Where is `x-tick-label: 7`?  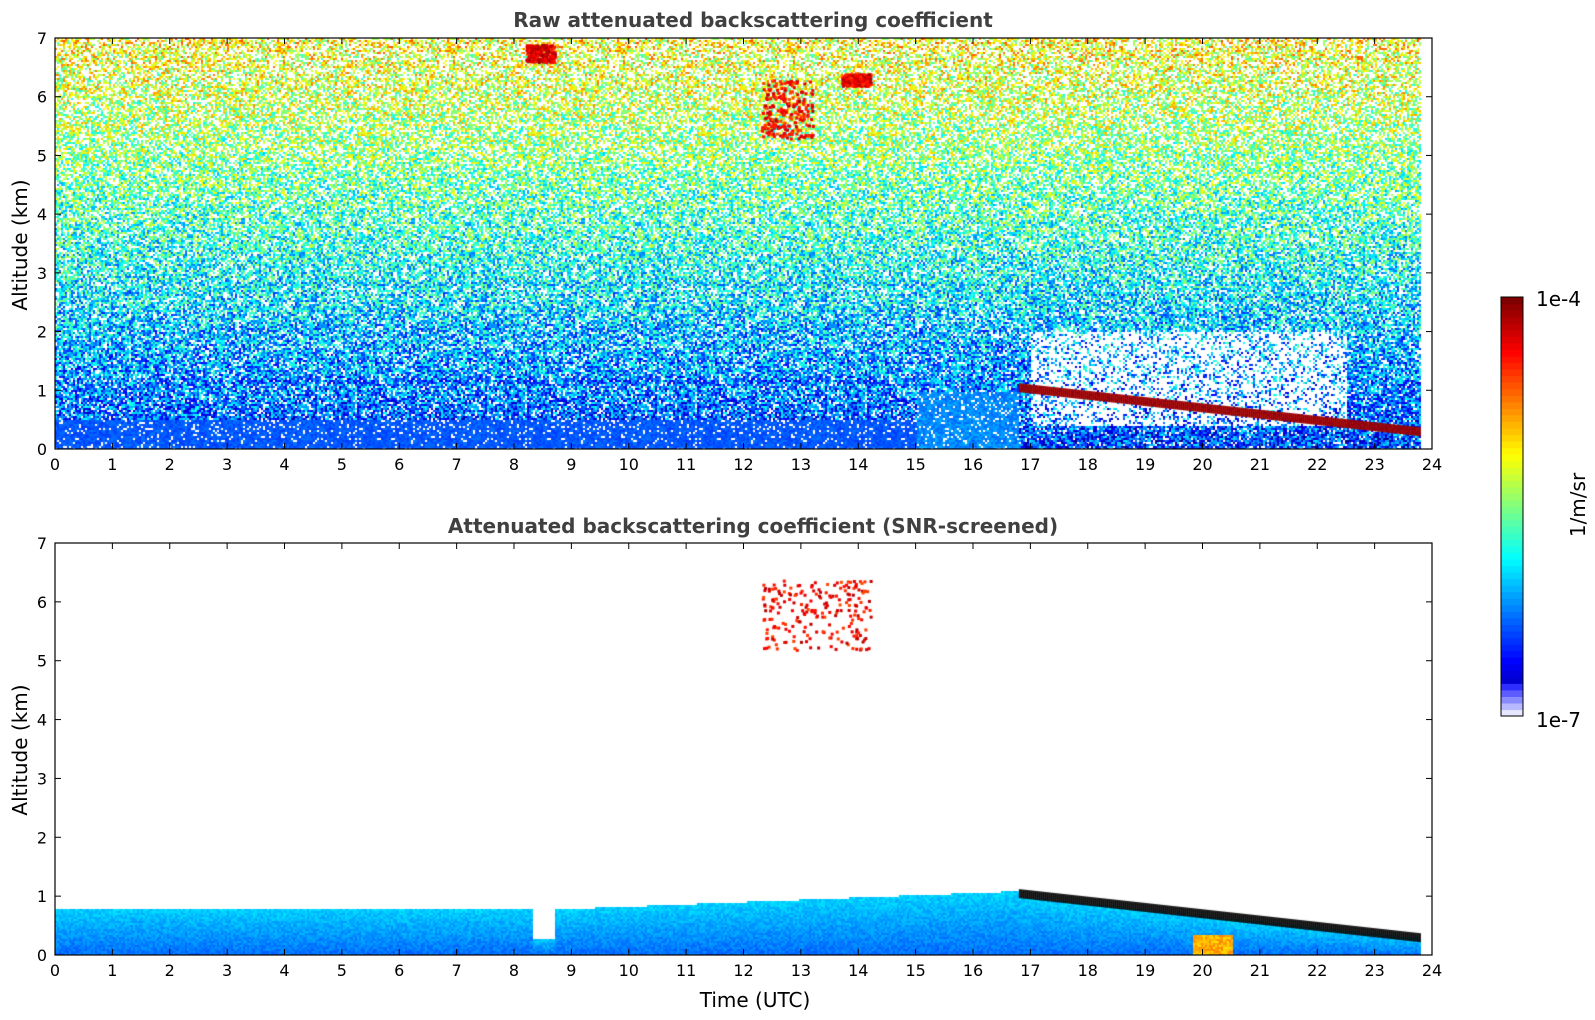
x-tick-label: 7 is located at coordinates (457, 464).